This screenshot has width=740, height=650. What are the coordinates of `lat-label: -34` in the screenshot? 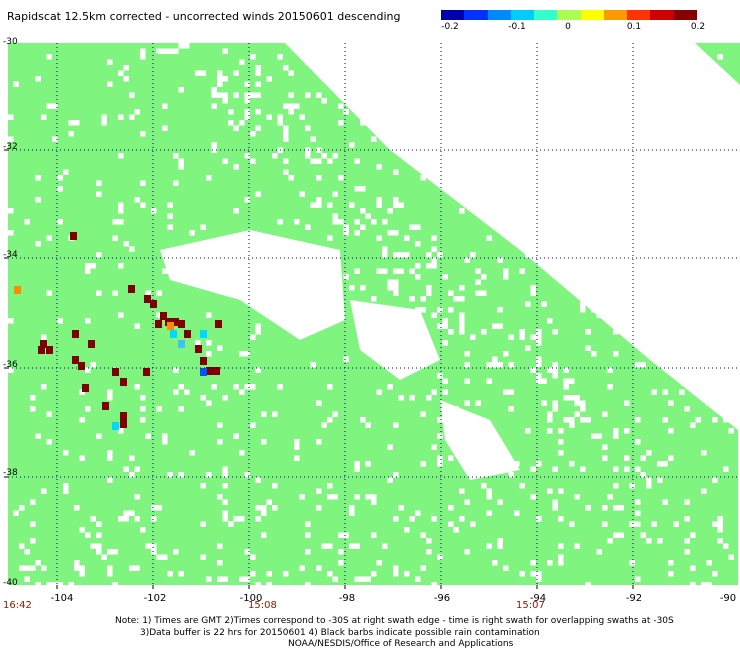 It's located at (10, 255).